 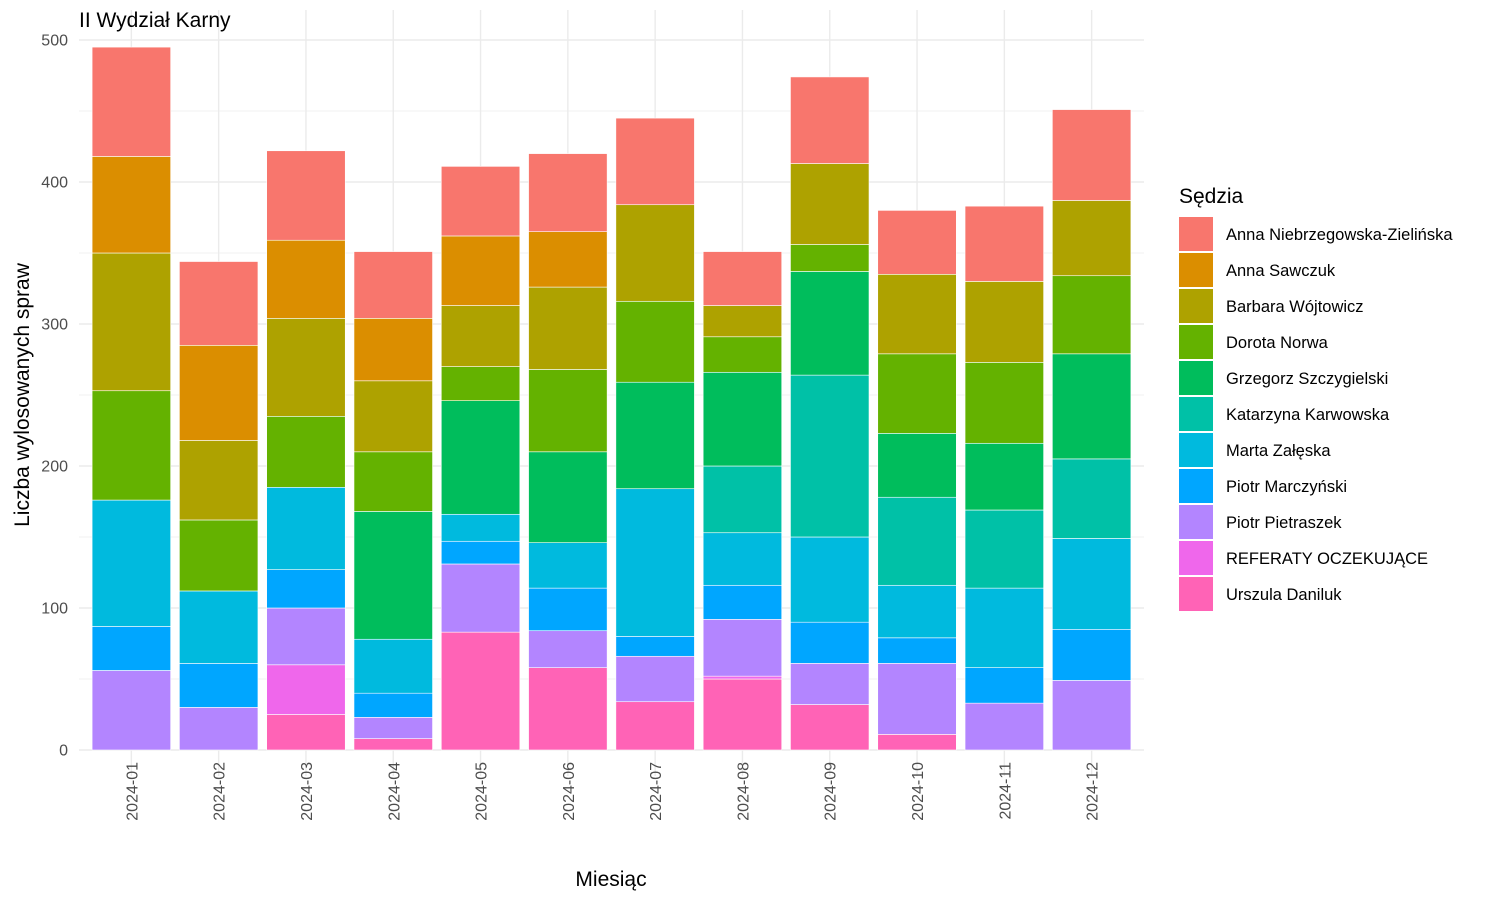 I want to click on y-axis-ticks: 0 100 200 300 400 500, so click(x=54, y=396).